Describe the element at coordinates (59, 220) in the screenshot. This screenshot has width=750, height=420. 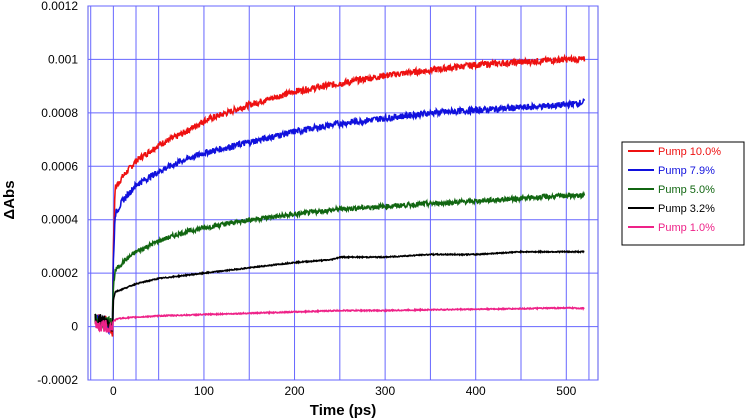
I see `y-tick-label: 0.0004` at that location.